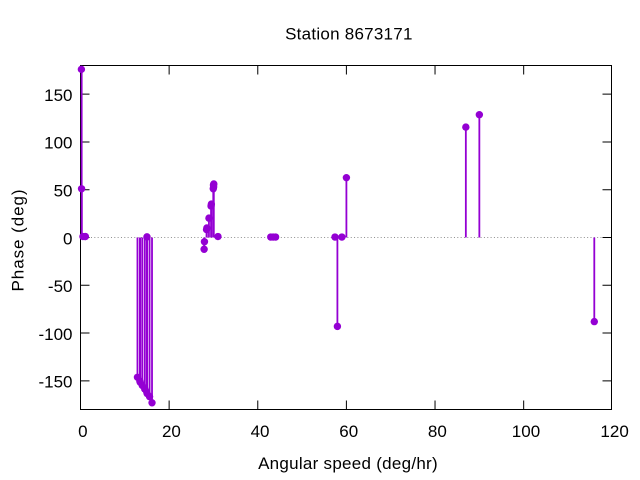 The image size is (640, 480). I want to click on svg-text: 50, so click(63, 191).